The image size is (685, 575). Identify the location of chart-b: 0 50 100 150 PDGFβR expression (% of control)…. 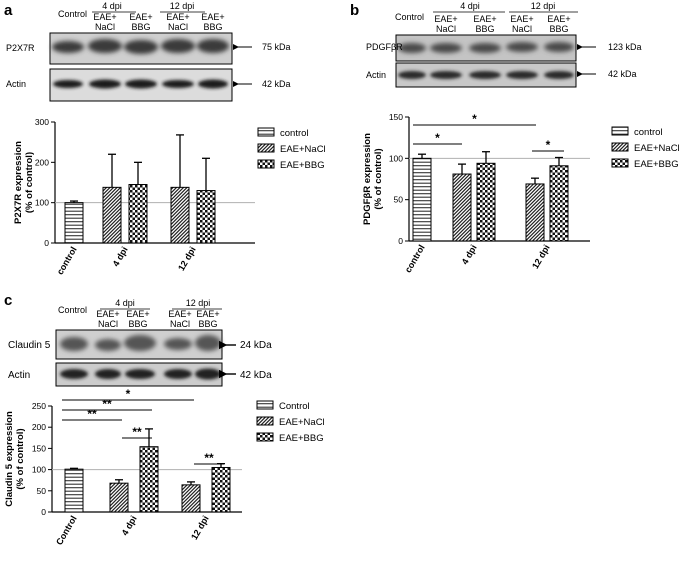
(521, 193).